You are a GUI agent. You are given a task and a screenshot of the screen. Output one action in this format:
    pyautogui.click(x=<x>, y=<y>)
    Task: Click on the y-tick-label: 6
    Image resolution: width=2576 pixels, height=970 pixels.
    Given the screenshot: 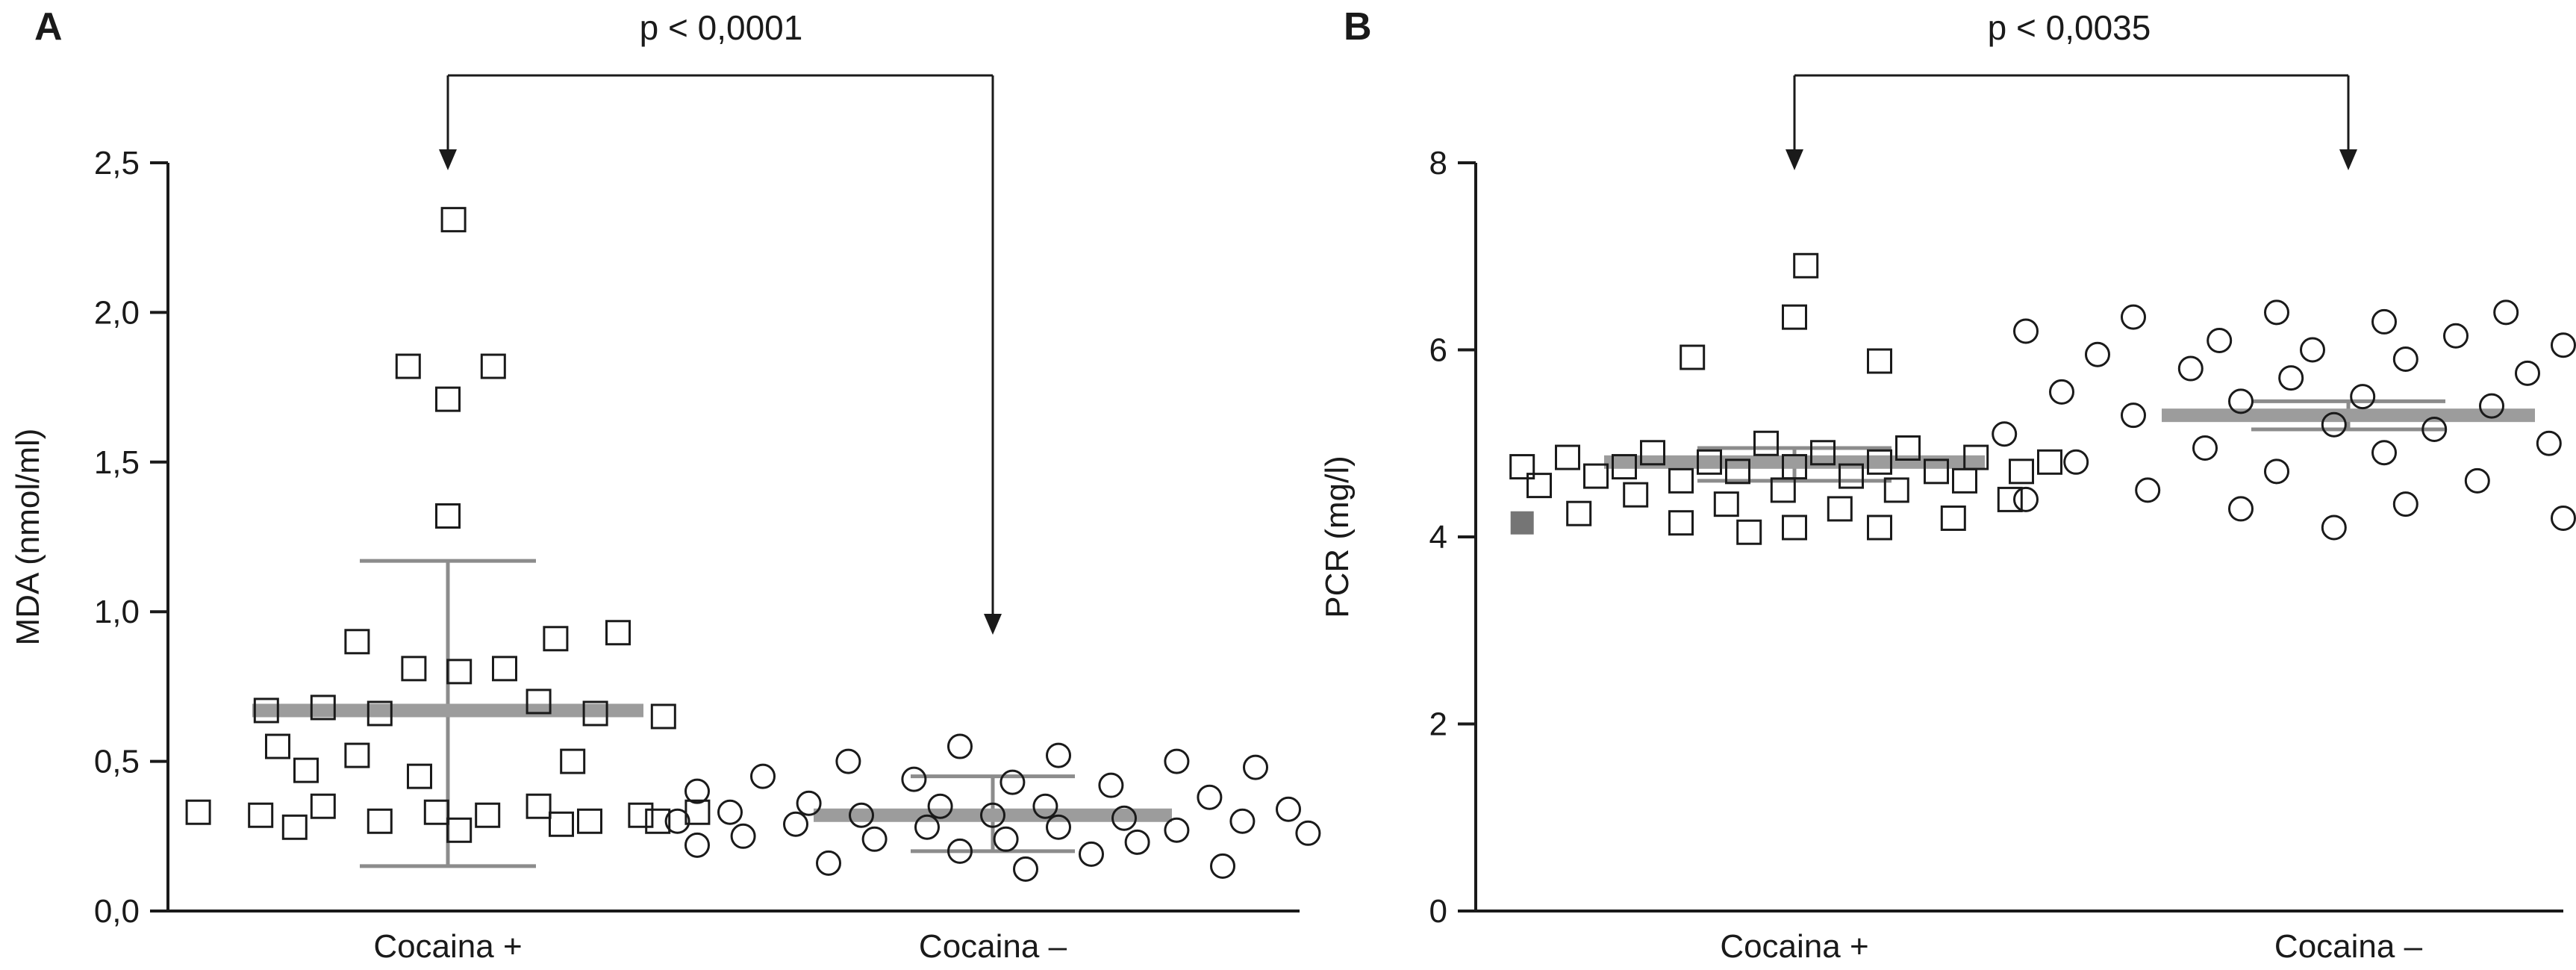 What is the action you would take?
    pyautogui.click(x=1438, y=350)
    